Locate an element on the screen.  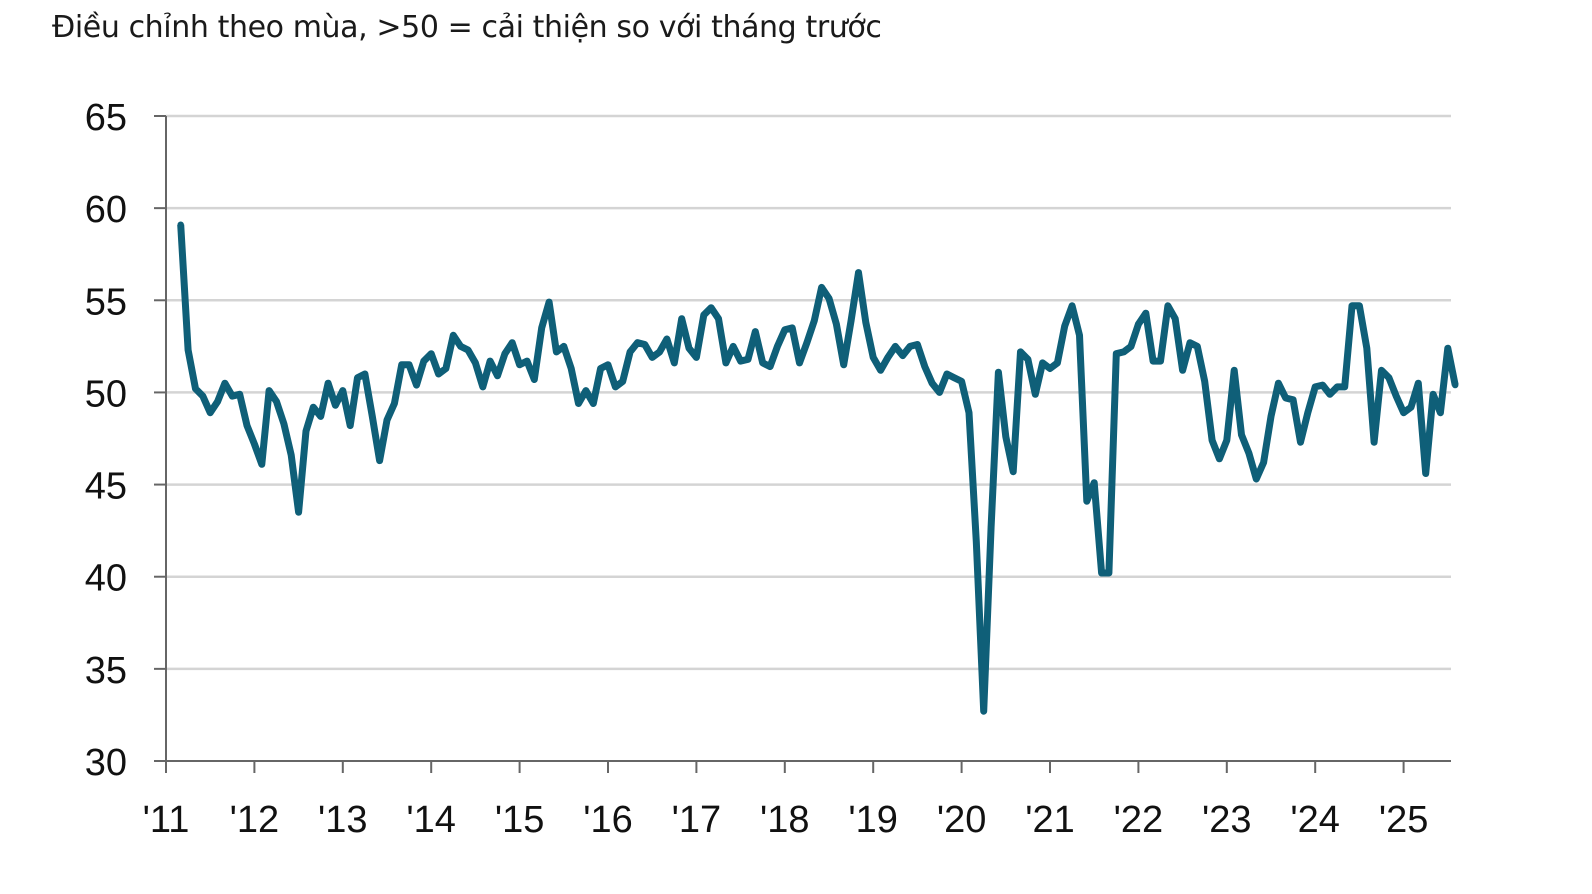
x-tick-label: '21 is located at coordinates (1050, 820).